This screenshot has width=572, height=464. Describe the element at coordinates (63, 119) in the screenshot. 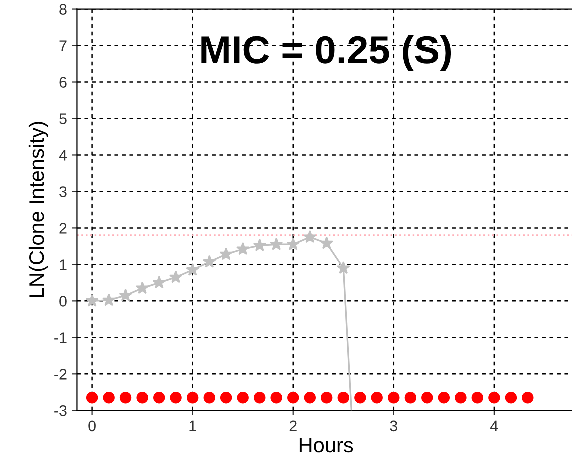

I see `y-tick-label: 5` at that location.